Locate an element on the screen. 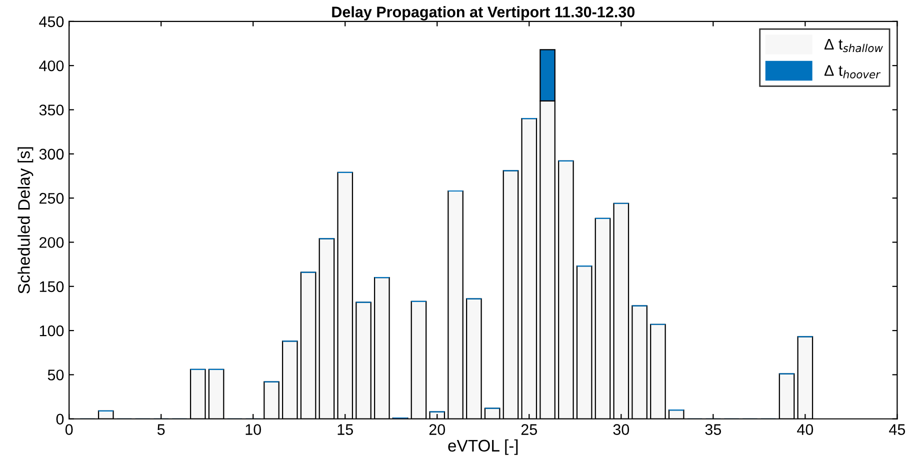 The width and height of the screenshot is (909, 476). x-tick-label: 5 is located at coordinates (161, 429).